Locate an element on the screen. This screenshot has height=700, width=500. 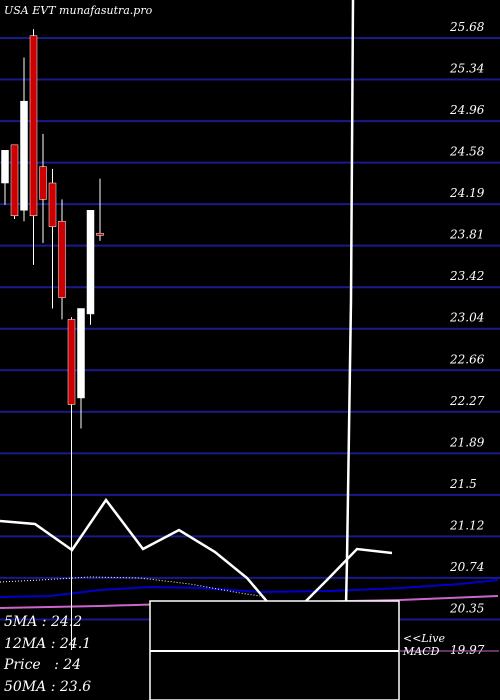
y-tick-label: 21.12 is located at coordinates (466, 525).